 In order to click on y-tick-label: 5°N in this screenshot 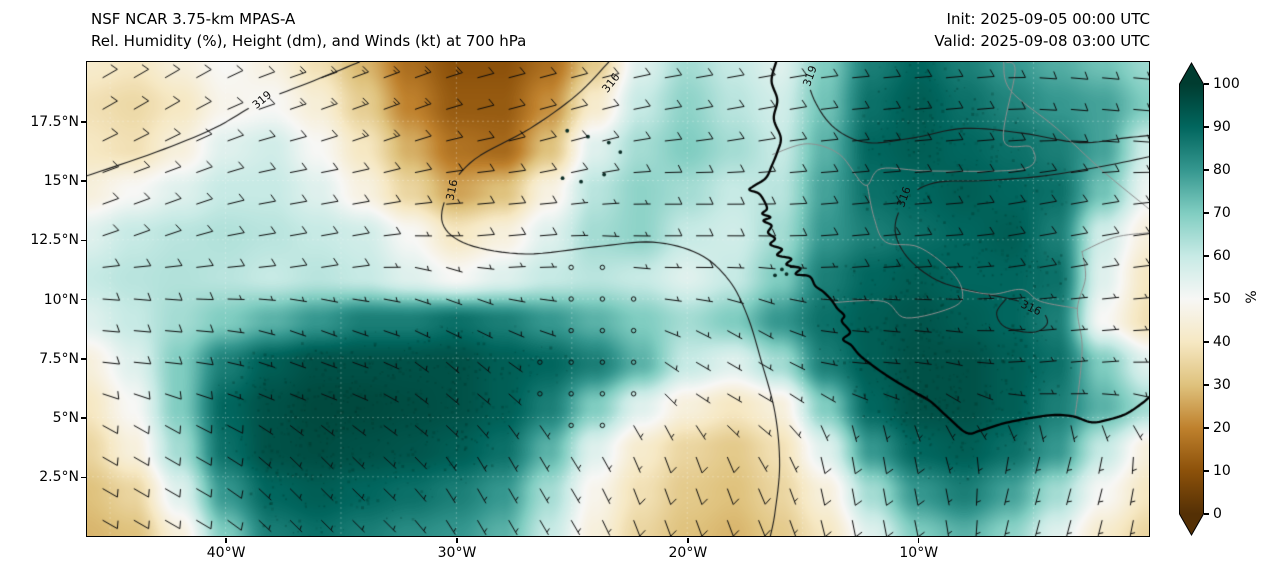, I will do `click(65, 418)`.